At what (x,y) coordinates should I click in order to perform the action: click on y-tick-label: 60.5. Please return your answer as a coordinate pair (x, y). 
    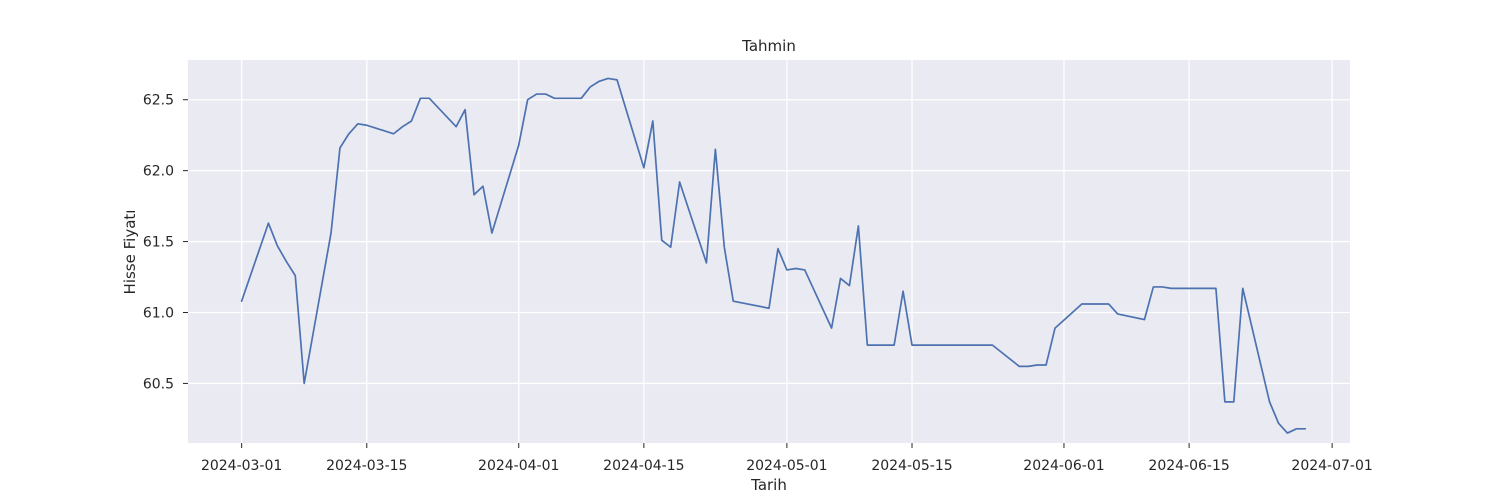
    Looking at the image, I should click on (158, 384).